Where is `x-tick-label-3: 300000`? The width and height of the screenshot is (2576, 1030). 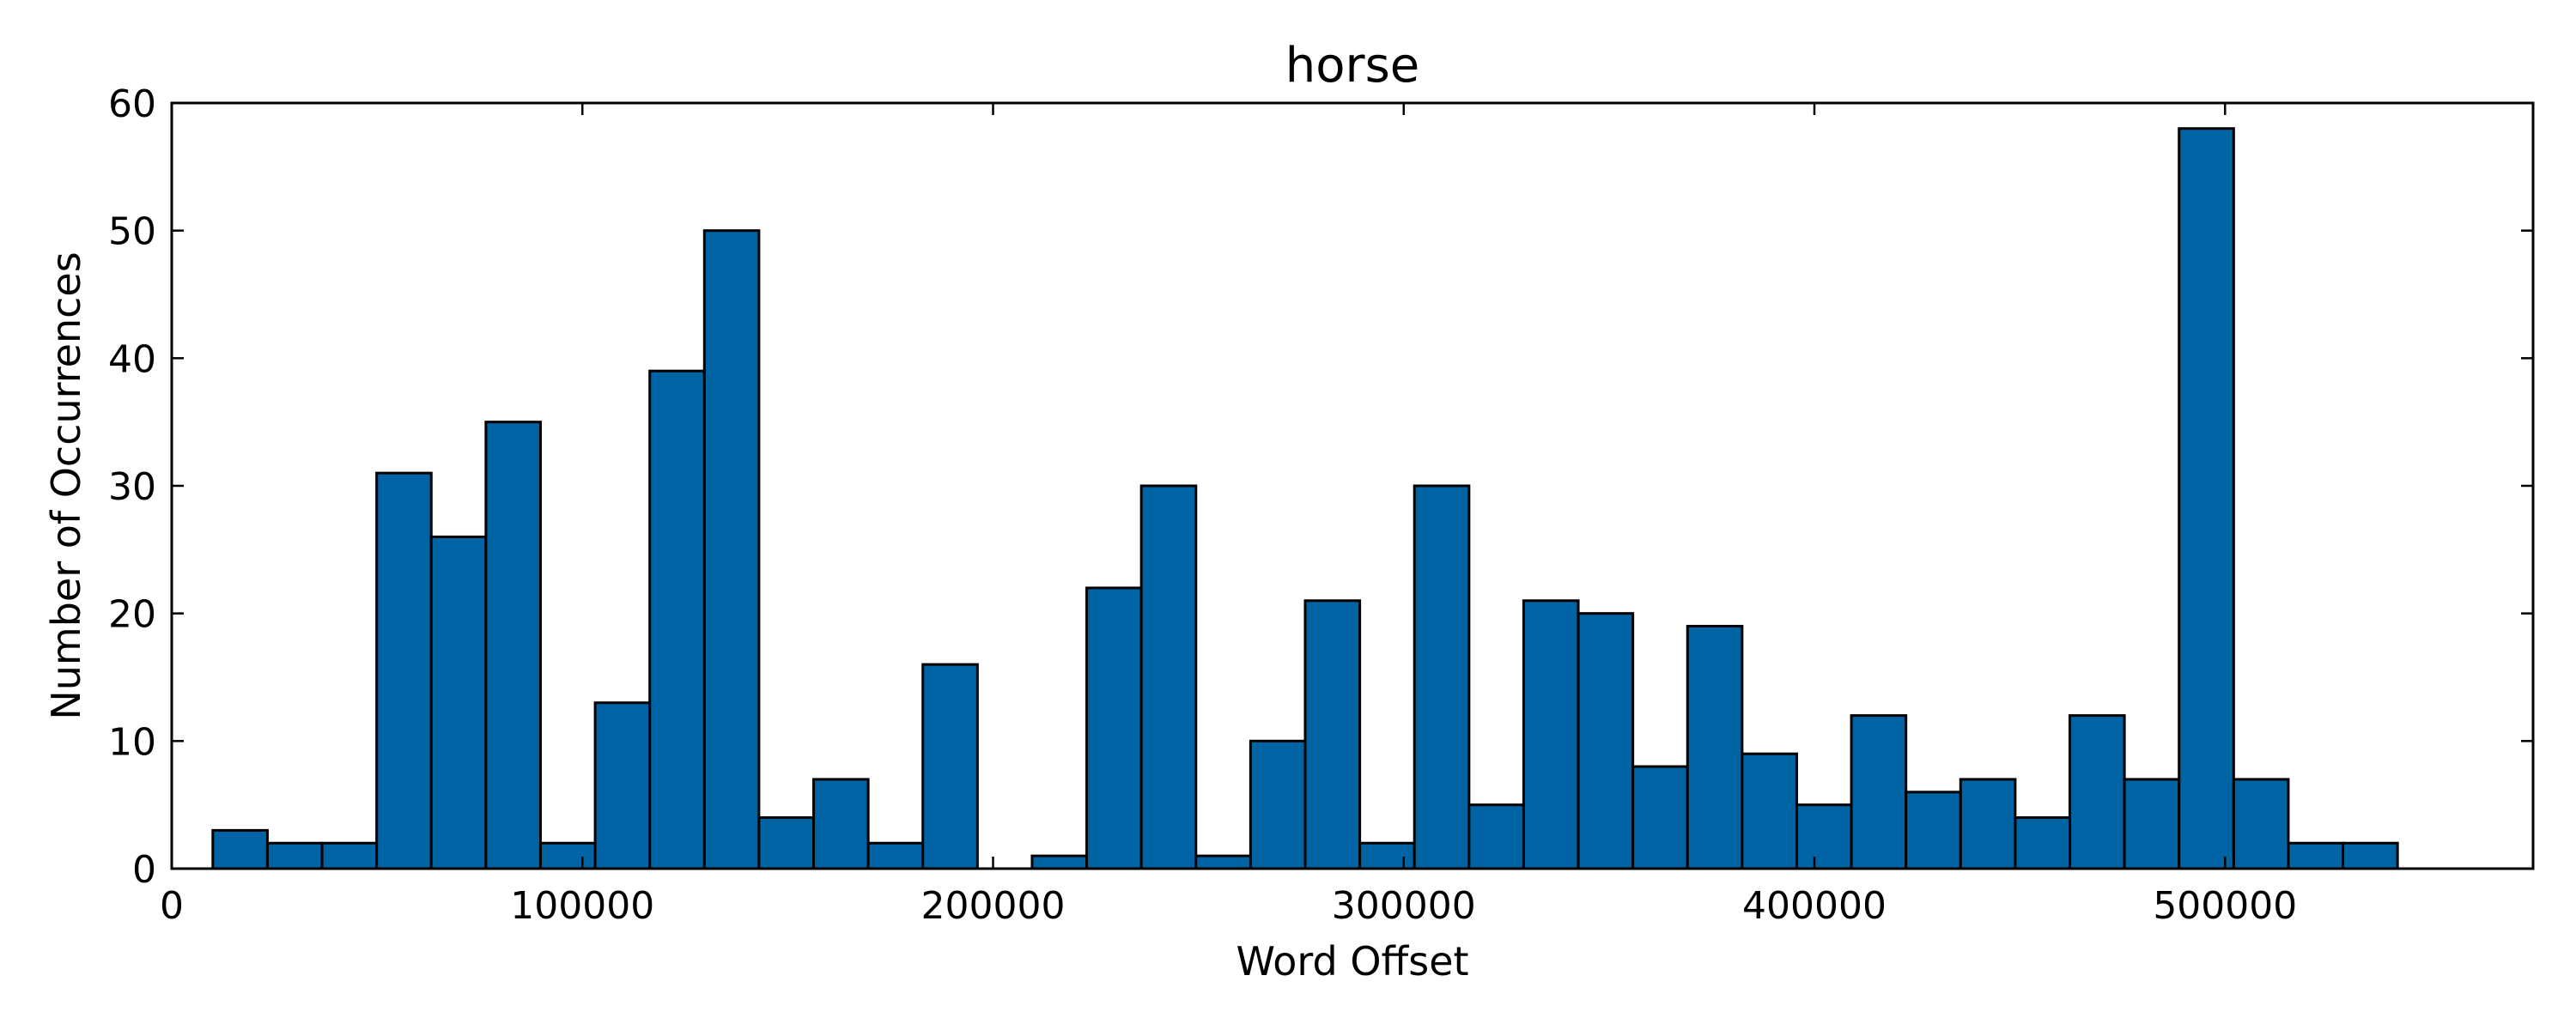 x-tick-label-3: 300000 is located at coordinates (1404, 906).